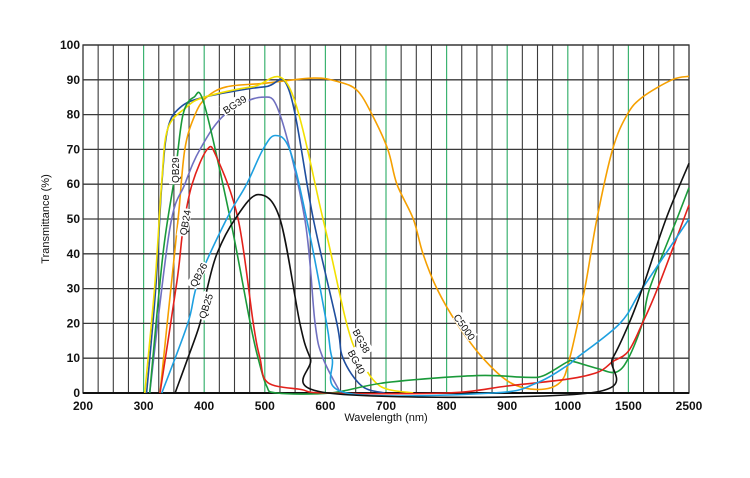  I want to click on x-tick-label: 1500, so click(628, 406).